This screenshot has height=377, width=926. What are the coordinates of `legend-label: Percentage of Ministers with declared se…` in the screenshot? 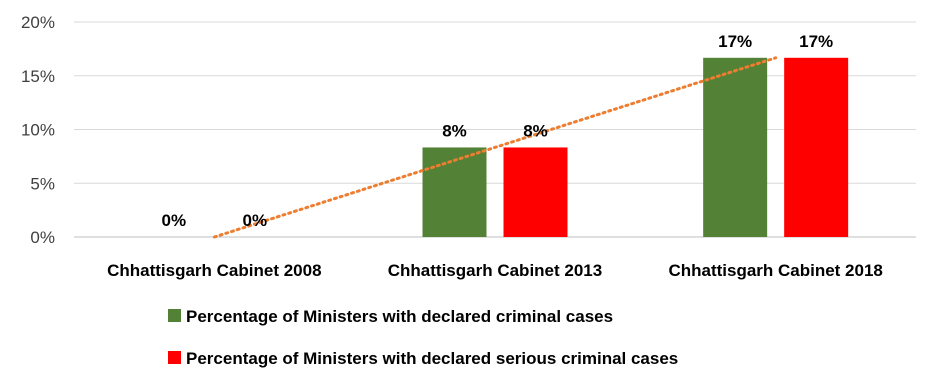 It's located at (432, 358).